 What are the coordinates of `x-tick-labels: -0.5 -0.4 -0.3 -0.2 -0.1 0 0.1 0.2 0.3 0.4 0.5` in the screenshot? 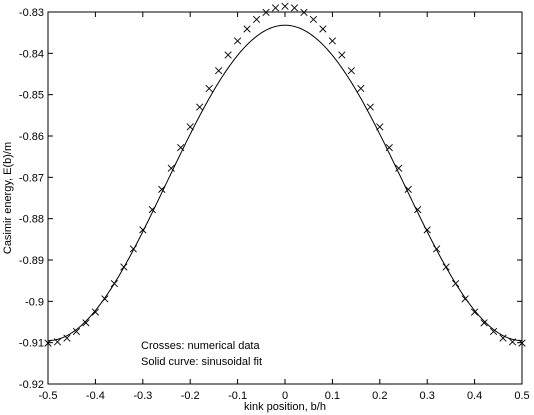 It's located at (284, 396).